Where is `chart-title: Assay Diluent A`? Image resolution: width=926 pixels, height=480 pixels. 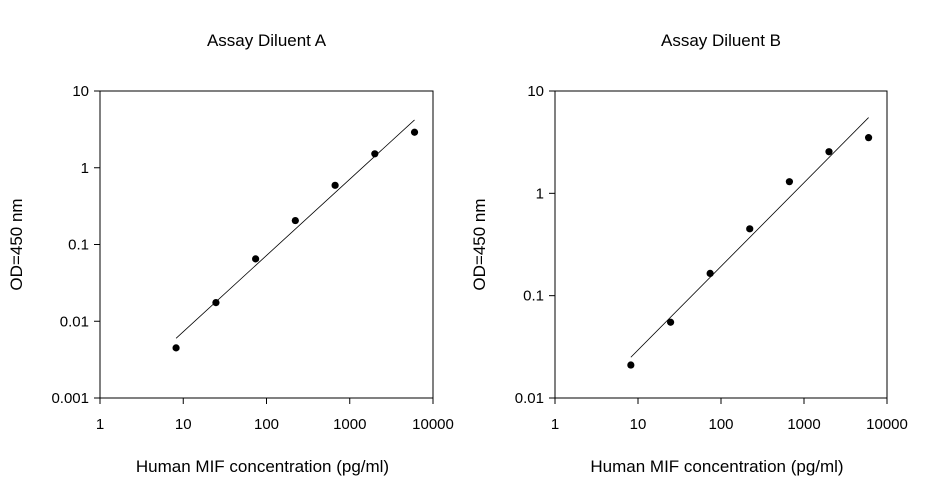 chart-title: Assay Diluent A is located at coordinates (267, 40).